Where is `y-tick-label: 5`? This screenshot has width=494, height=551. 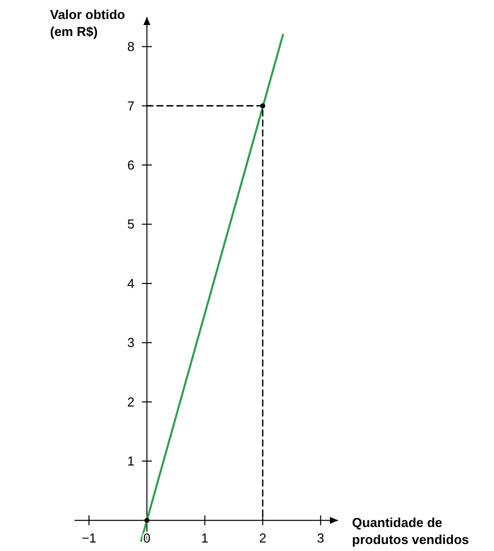
y-tick-label: 5 is located at coordinates (131, 224).